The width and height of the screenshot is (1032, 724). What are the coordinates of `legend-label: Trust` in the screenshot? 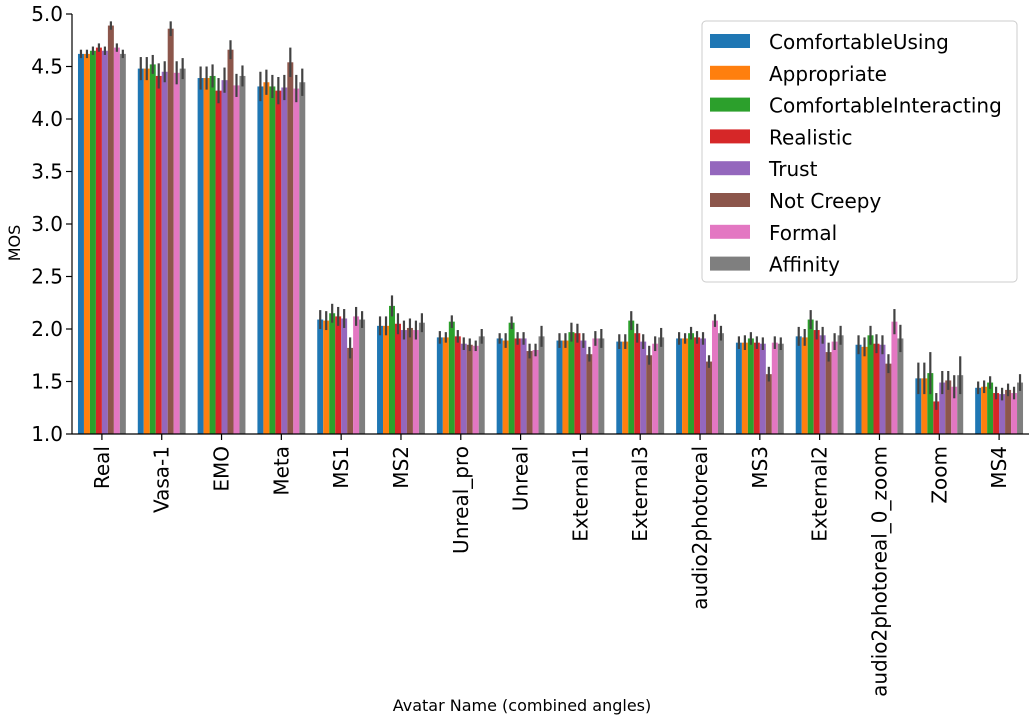 It's located at (793, 169).